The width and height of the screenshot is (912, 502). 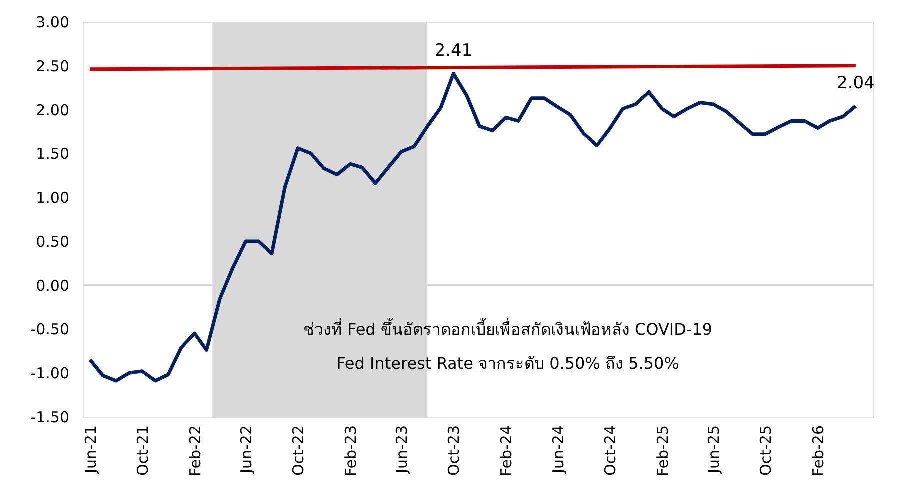 What do you see at coordinates (454, 451) in the screenshot?
I see `x-tick-label: Oct-23` at bounding box center [454, 451].